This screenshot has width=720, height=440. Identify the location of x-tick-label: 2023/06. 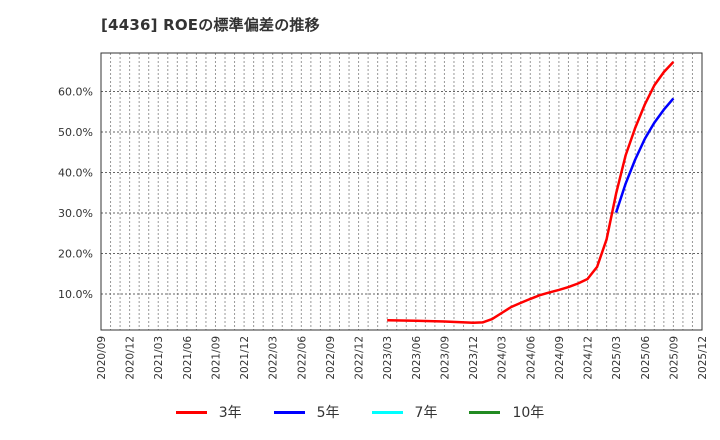
(417, 358).